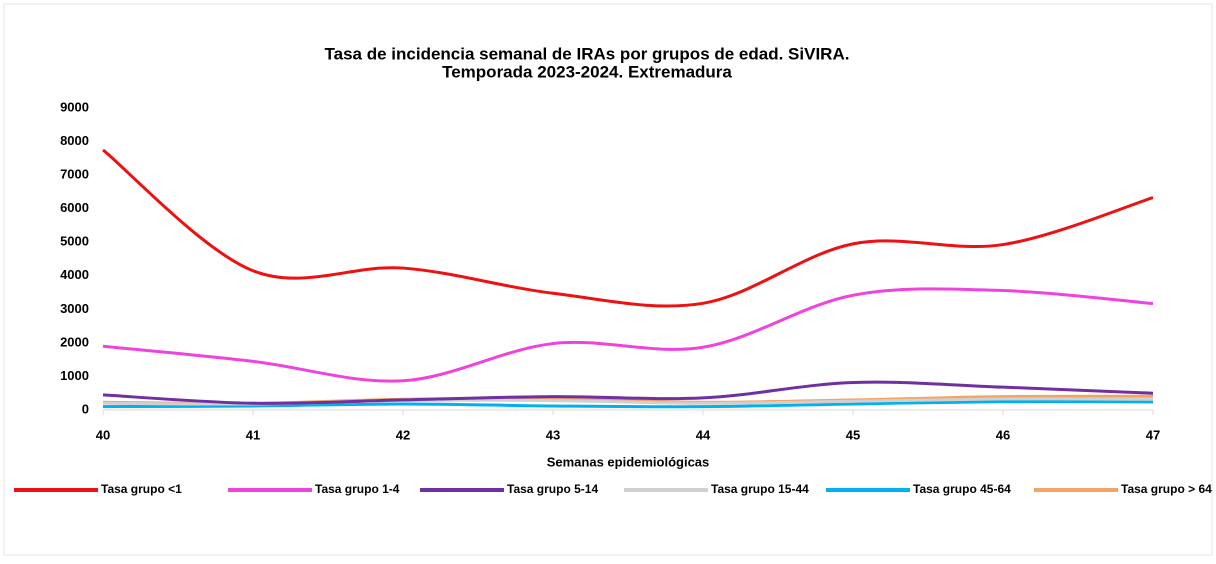 Image resolution: width=1216 pixels, height=564 pixels. Describe the element at coordinates (553, 434) in the screenshot. I see `x-tick-label: 43` at that location.